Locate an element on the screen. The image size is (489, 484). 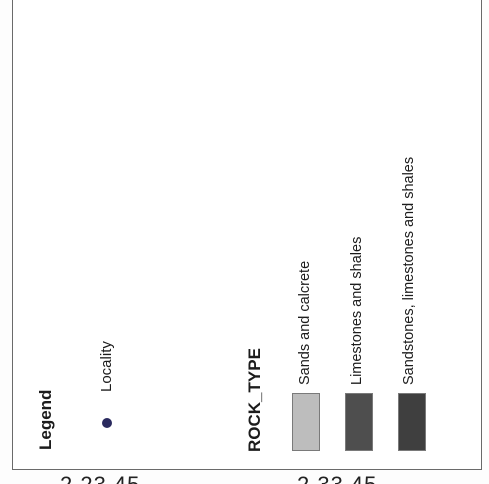
rock-label-sands-and-calcrete: Sands and calcrete is located at coordinates (305, 322).